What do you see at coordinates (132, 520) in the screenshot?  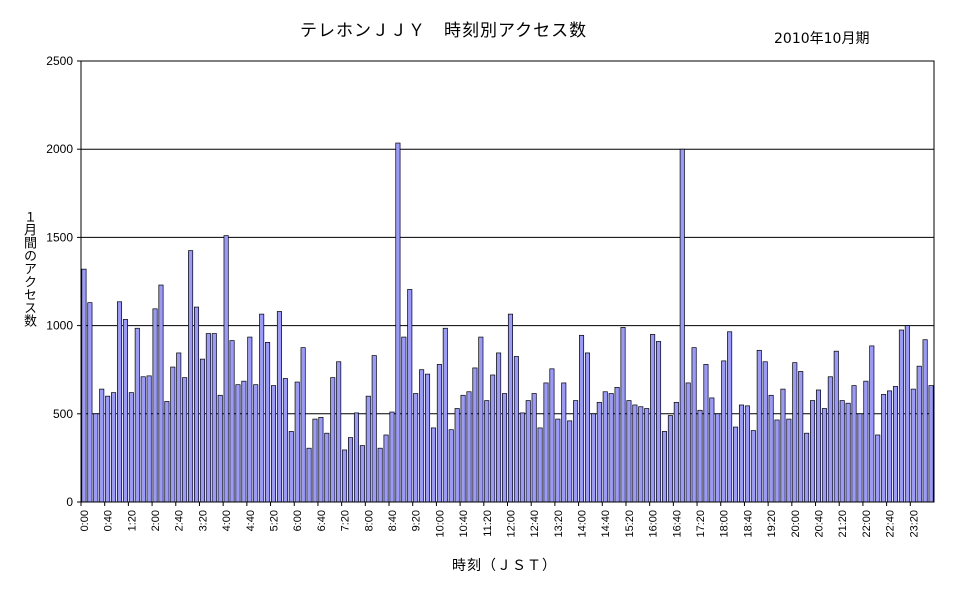 I see `x-tick-label: 1:20` at bounding box center [132, 520].